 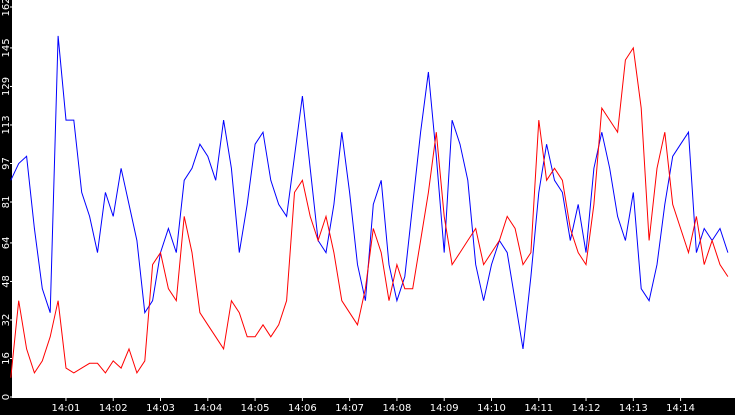 I want to click on x-tick-label: 14:04, so click(x=207, y=408).